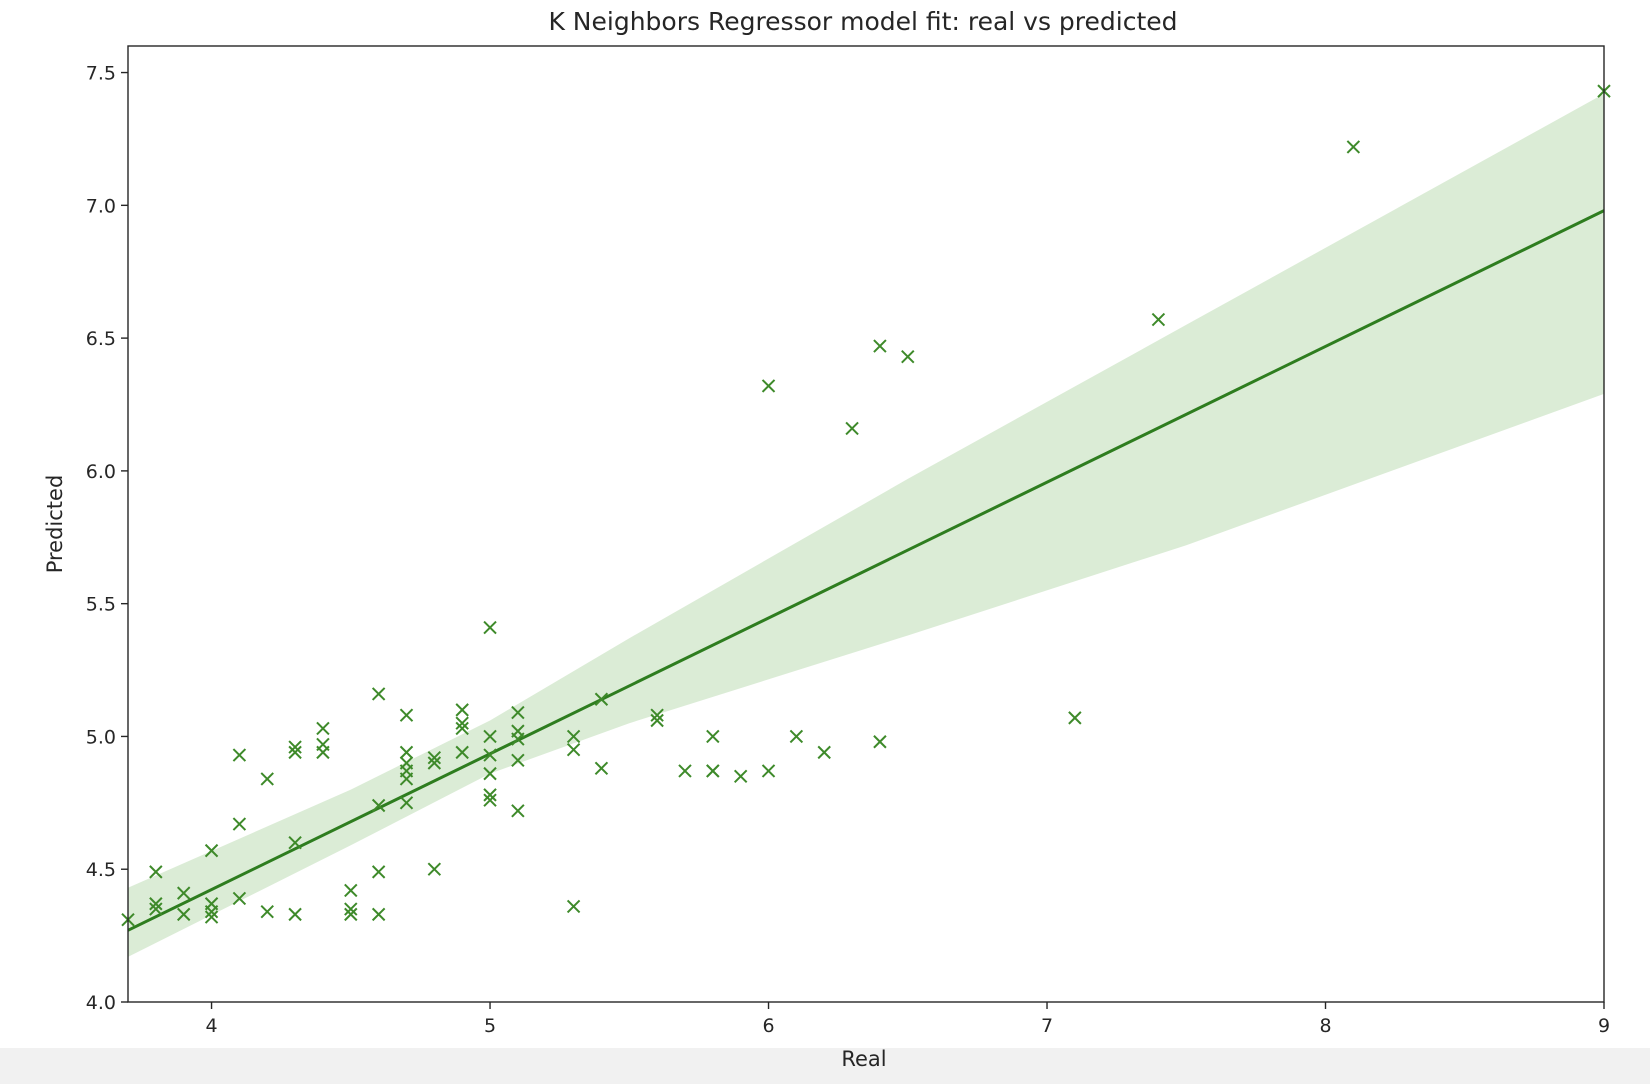  What do you see at coordinates (55, 524) in the screenshot?
I see `y-axis-label: Predicted` at bounding box center [55, 524].